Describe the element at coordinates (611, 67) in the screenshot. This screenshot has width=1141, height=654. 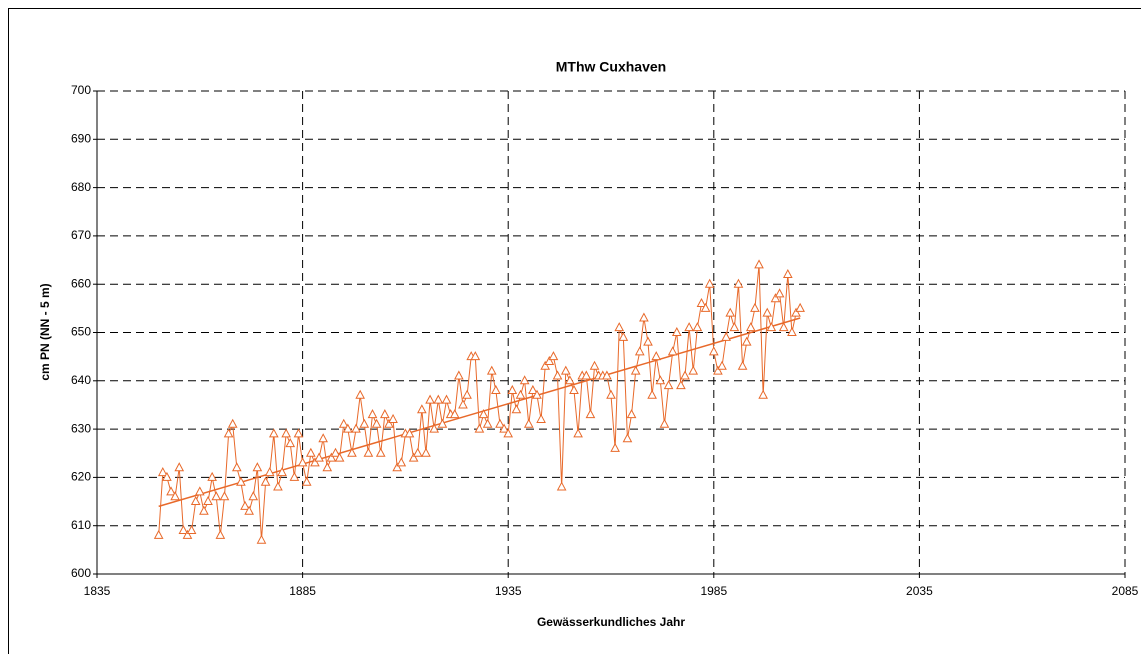
I see `chart-title: MThw Cuxhaven` at that location.